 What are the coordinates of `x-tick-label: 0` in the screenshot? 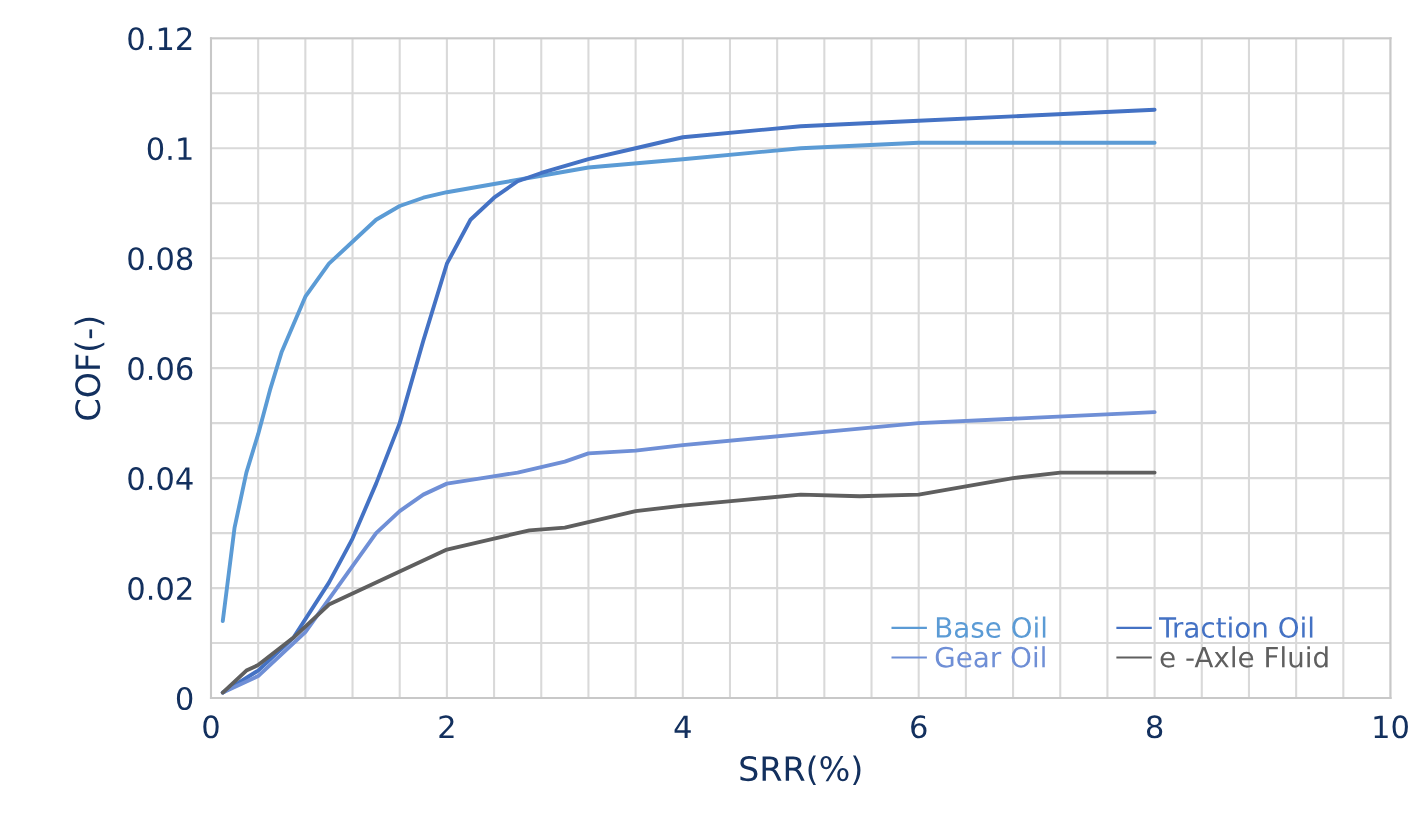 It's located at (211, 727).